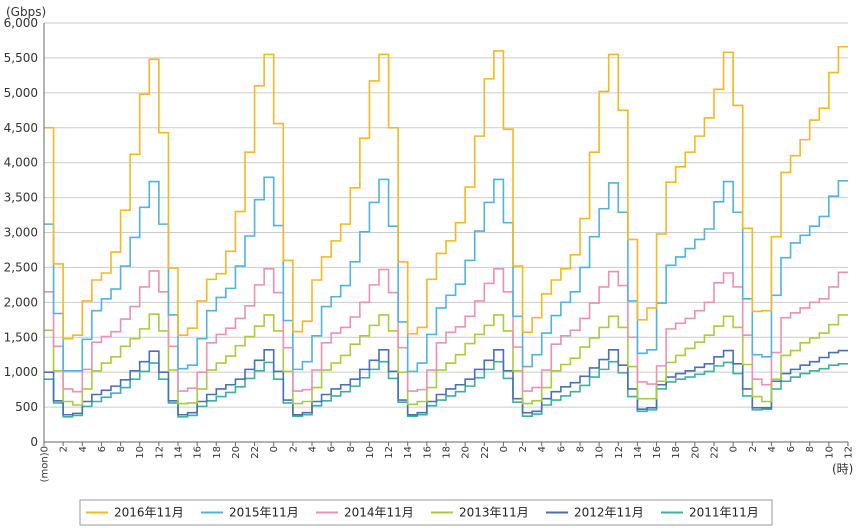 This screenshot has height=530, width=859. Describe the element at coordinates (45, 464) in the screenshot. I see `x-tick-label: (mon)0` at that location.